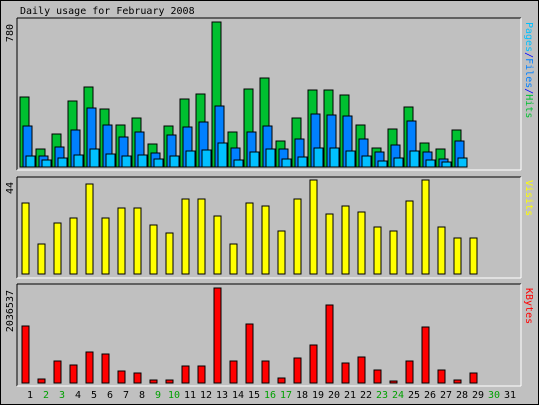  What do you see at coordinates (94, 395) in the screenshot?
I see `x-tick-label-day-5: 5` at bounding box center [94, 395].